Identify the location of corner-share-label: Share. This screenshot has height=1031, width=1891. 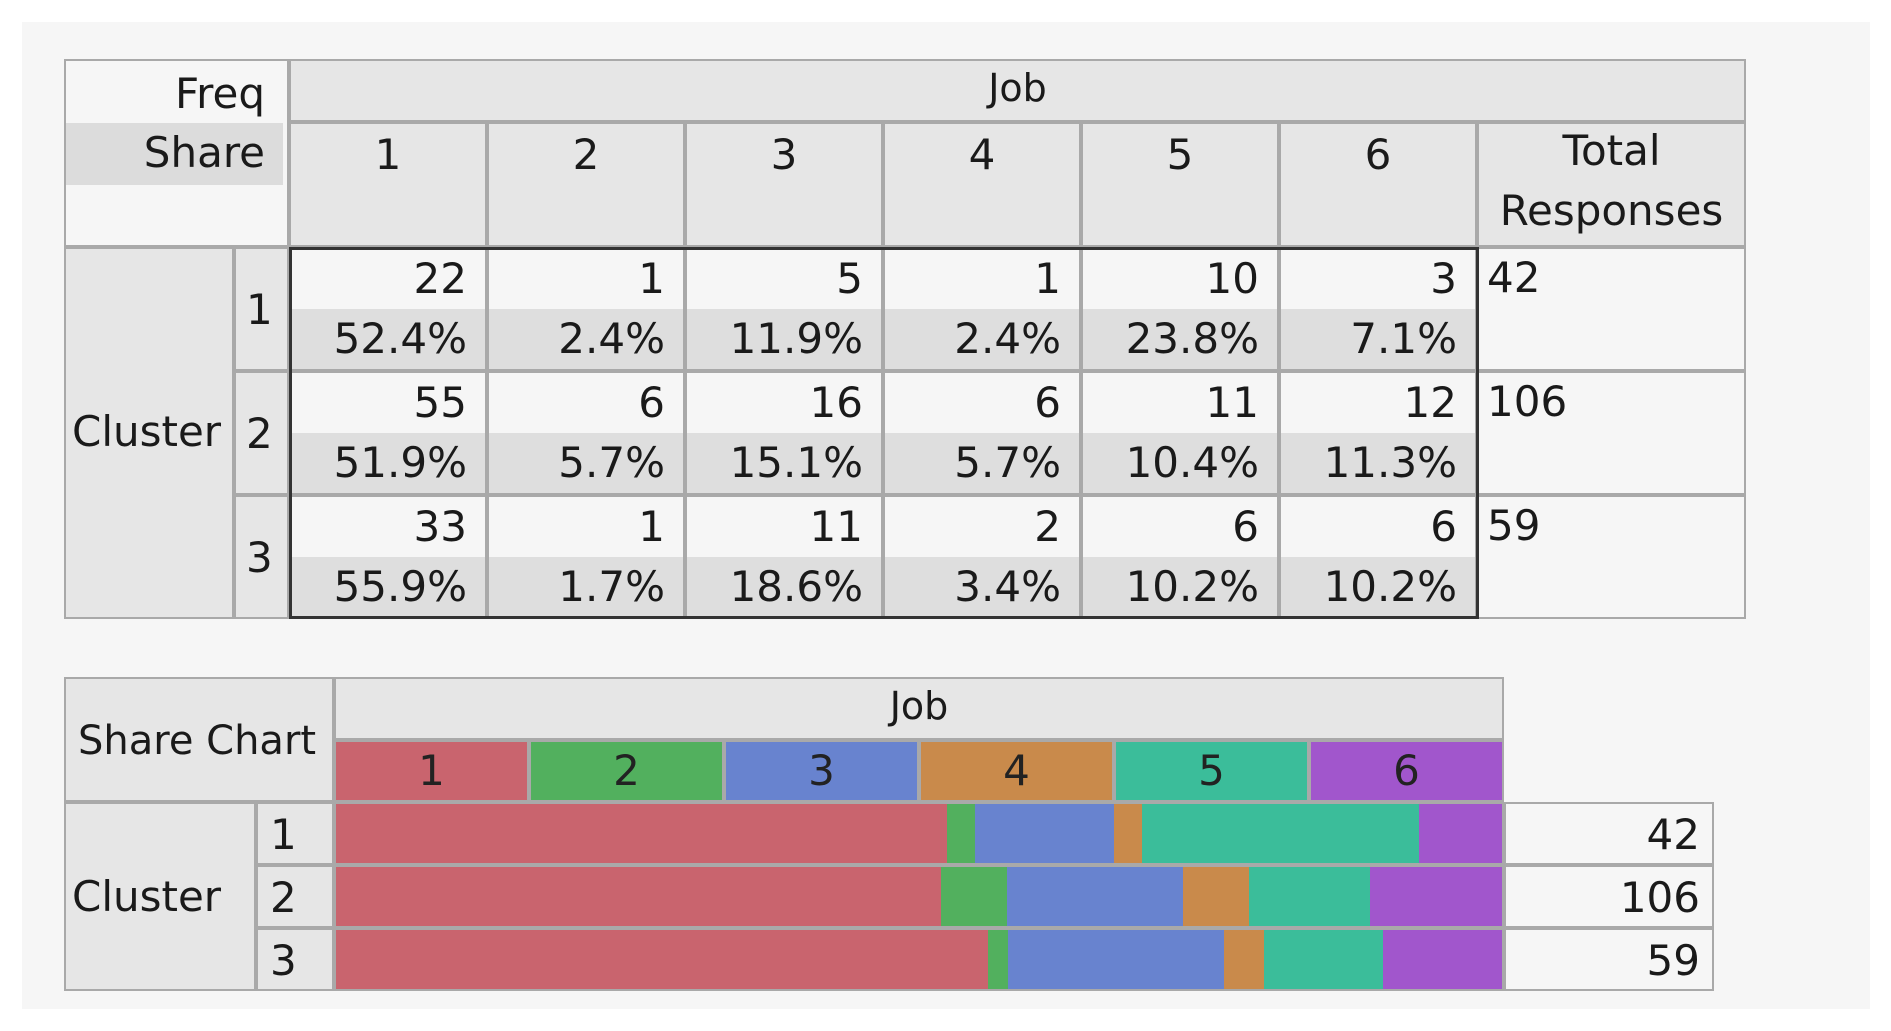
(204, 152).